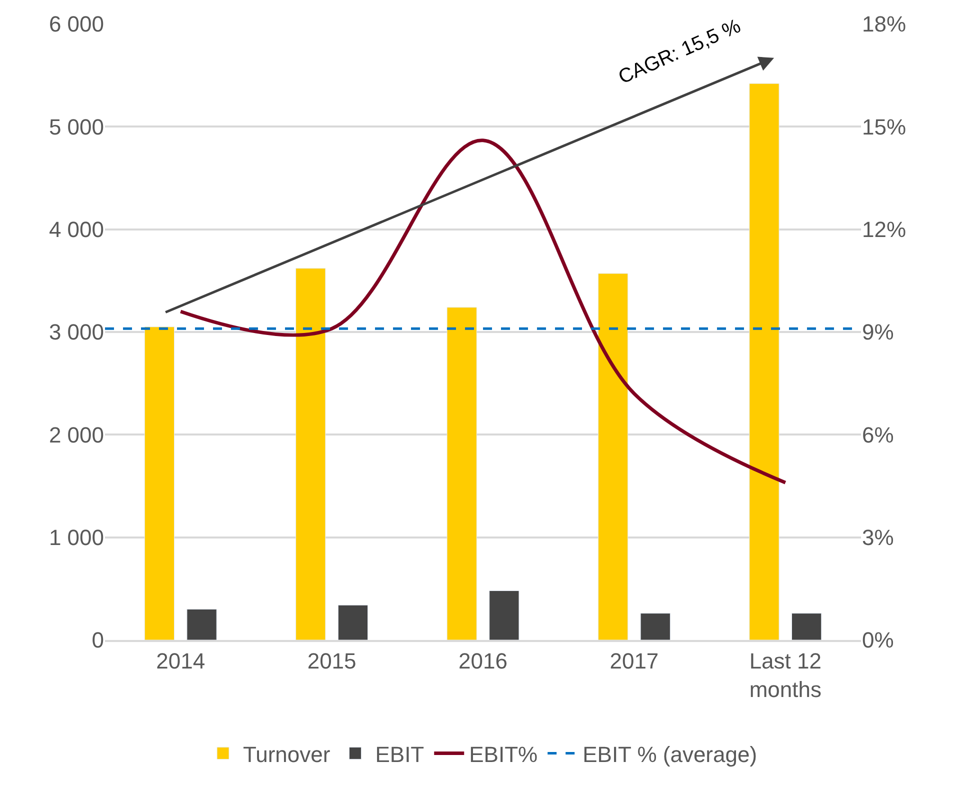 Image resolution: width=961 pixels, height=786 pixels. What do you see at coordinates (76, 229) in the screenshot?
I see `y-tick-label: 4 000` at bounding box center [76, 229].